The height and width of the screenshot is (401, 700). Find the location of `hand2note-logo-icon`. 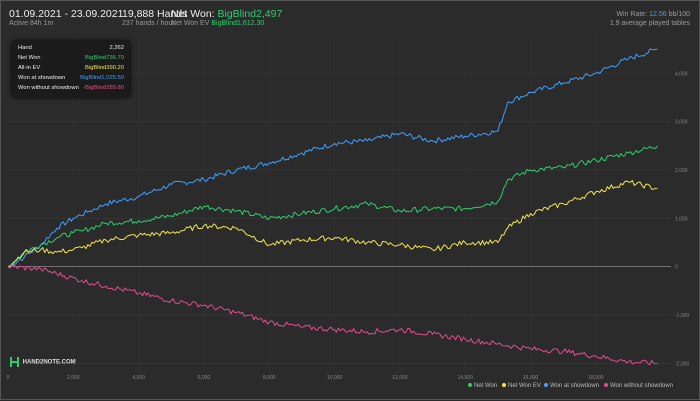

hand2note-logo-icon is located at coordinates (14, 362).